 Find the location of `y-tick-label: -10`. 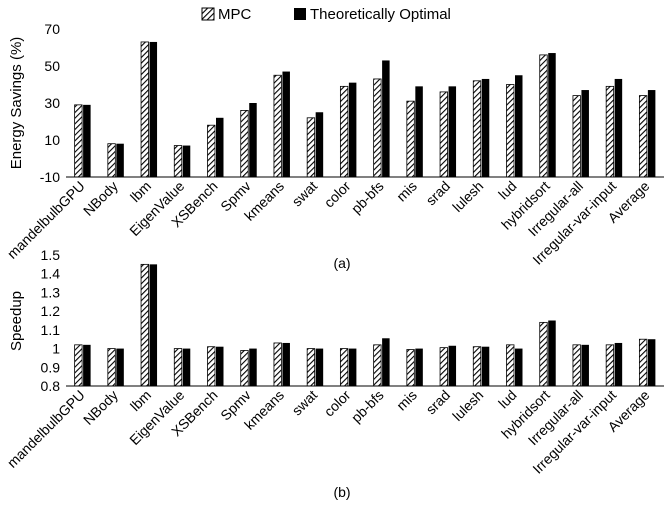

y-tick-label: -10 is located at coordinates (50, 177).